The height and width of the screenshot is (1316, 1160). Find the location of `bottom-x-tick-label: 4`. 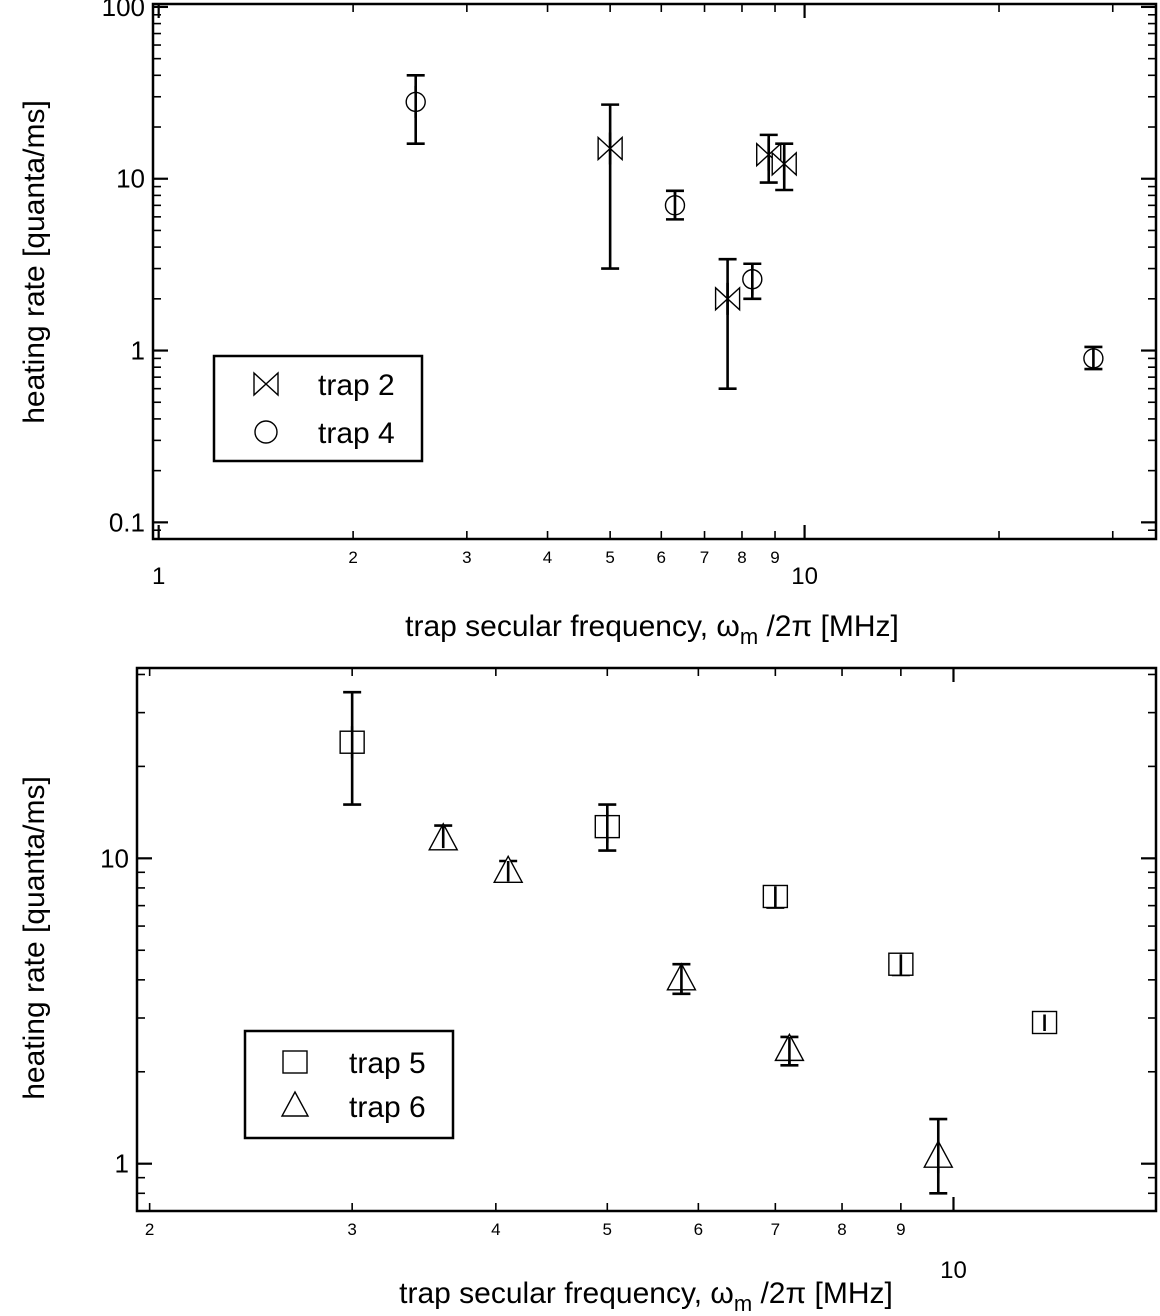

bottom-x-tick-label: 4 is located at coordinates (495, 1229).